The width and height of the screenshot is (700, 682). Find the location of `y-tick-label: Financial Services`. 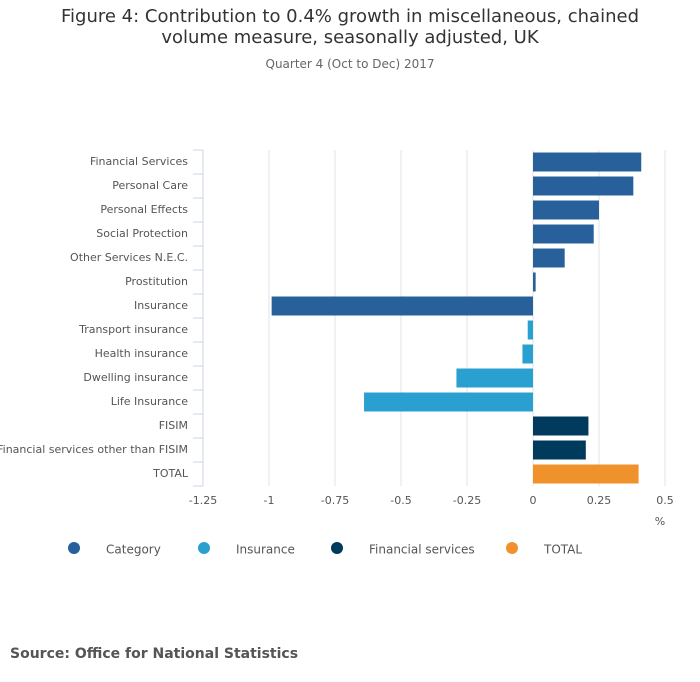

y-tick-label: Financial Services is located at coordinates (139, 161).